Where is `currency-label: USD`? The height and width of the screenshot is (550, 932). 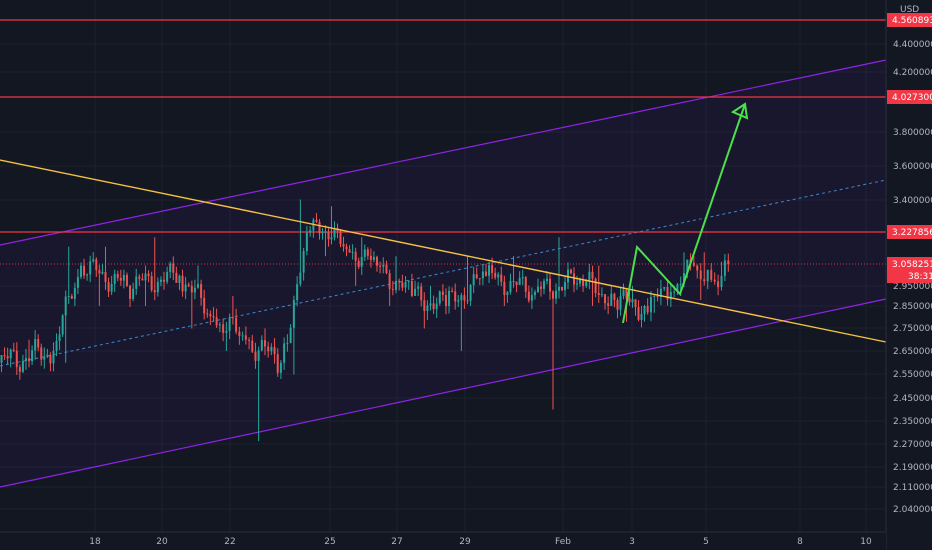
currency-label: USD is located at coordinates (909, 10).